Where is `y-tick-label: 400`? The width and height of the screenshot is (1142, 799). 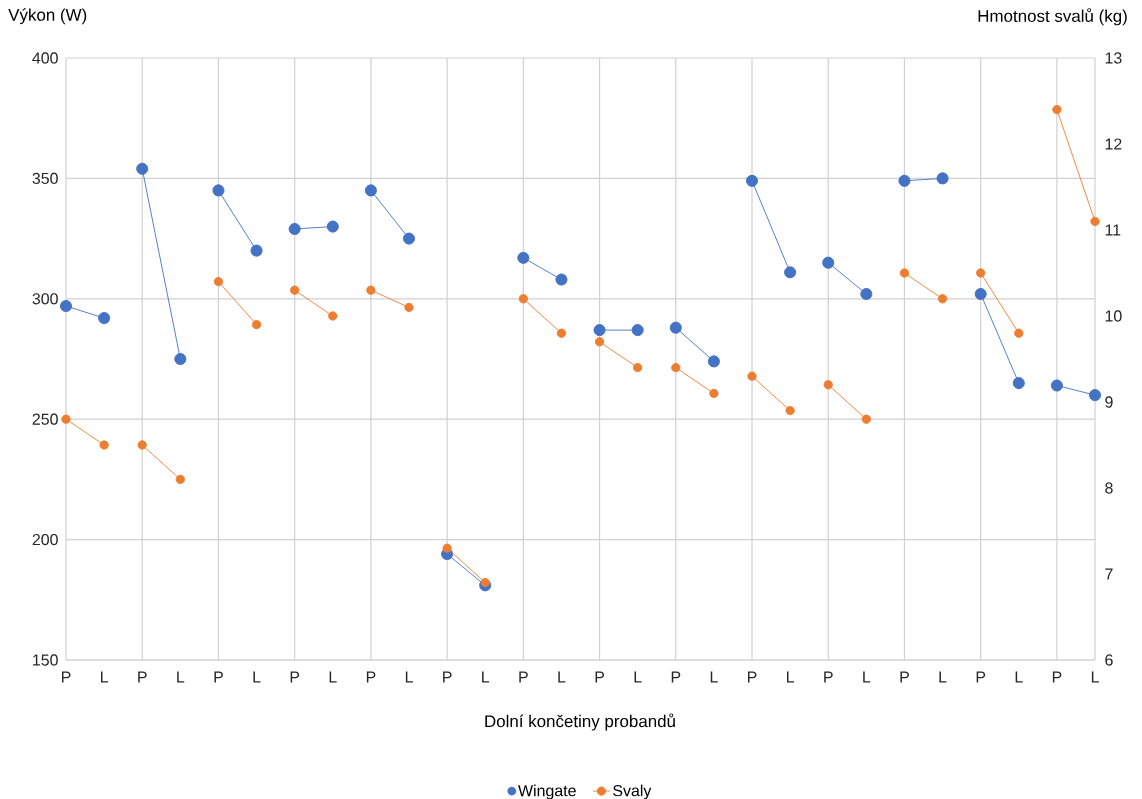
y-tick-label: 400 is located at coordinates (45, 58).